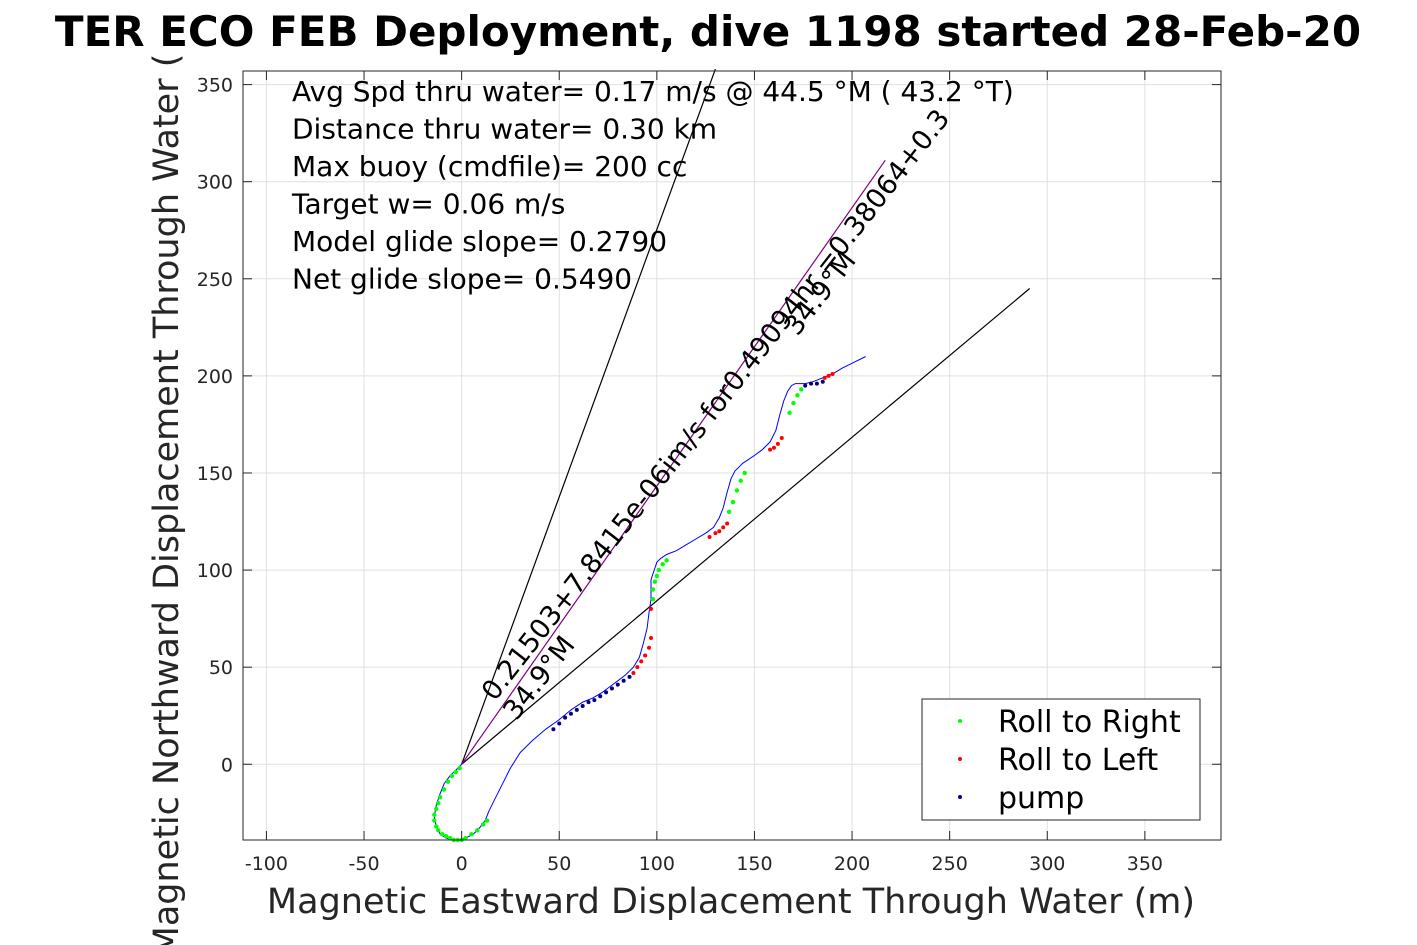  Describe the element at coordinates (489, 166) in the screenshot. I see `stats-annotation-line: Max buoy (cmdfile)= 200 cc` at that location.